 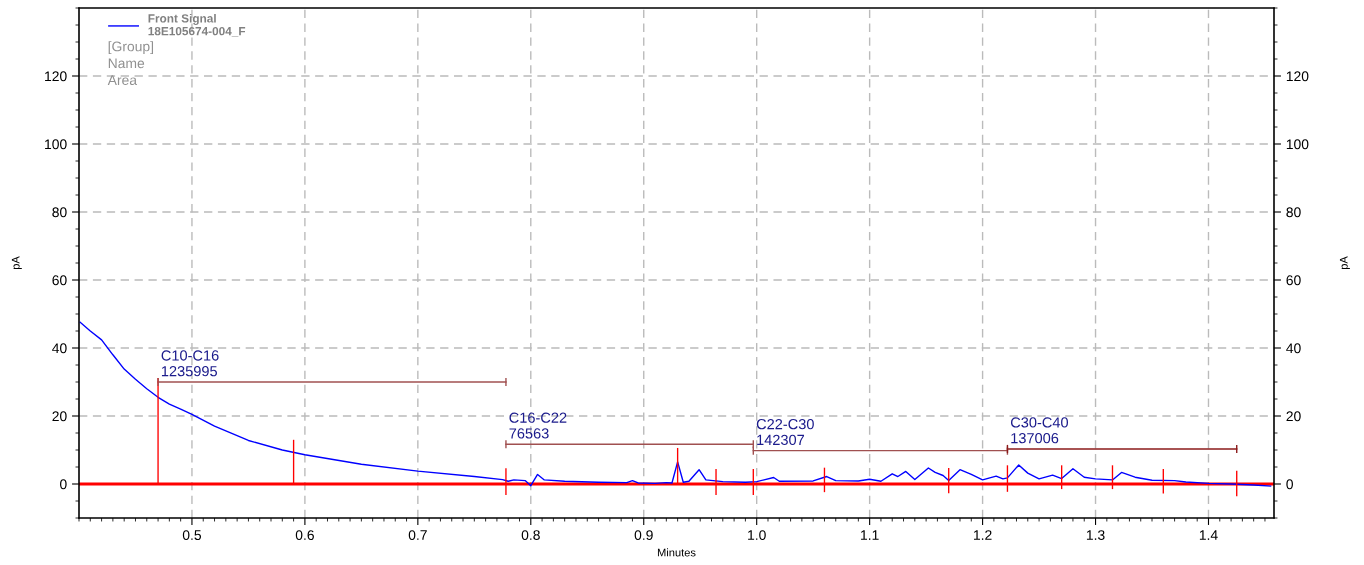 What do you see at coordinates (16, 263) in the screenshot?
I see `y-axis-title: pA` at bounding box center [16, 263].